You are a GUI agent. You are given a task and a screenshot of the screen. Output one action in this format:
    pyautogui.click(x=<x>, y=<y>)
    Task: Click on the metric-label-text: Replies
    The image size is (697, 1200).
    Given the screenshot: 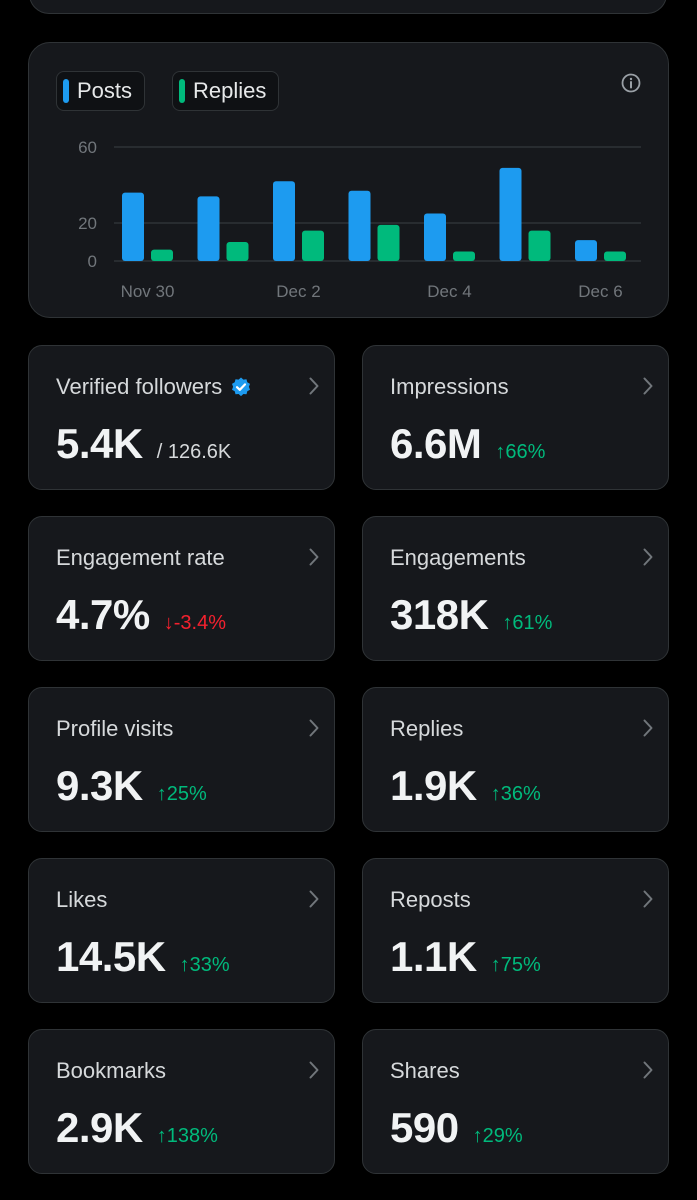 What is the action you would take?
    pyautogui.click(x=427, y=728)
    